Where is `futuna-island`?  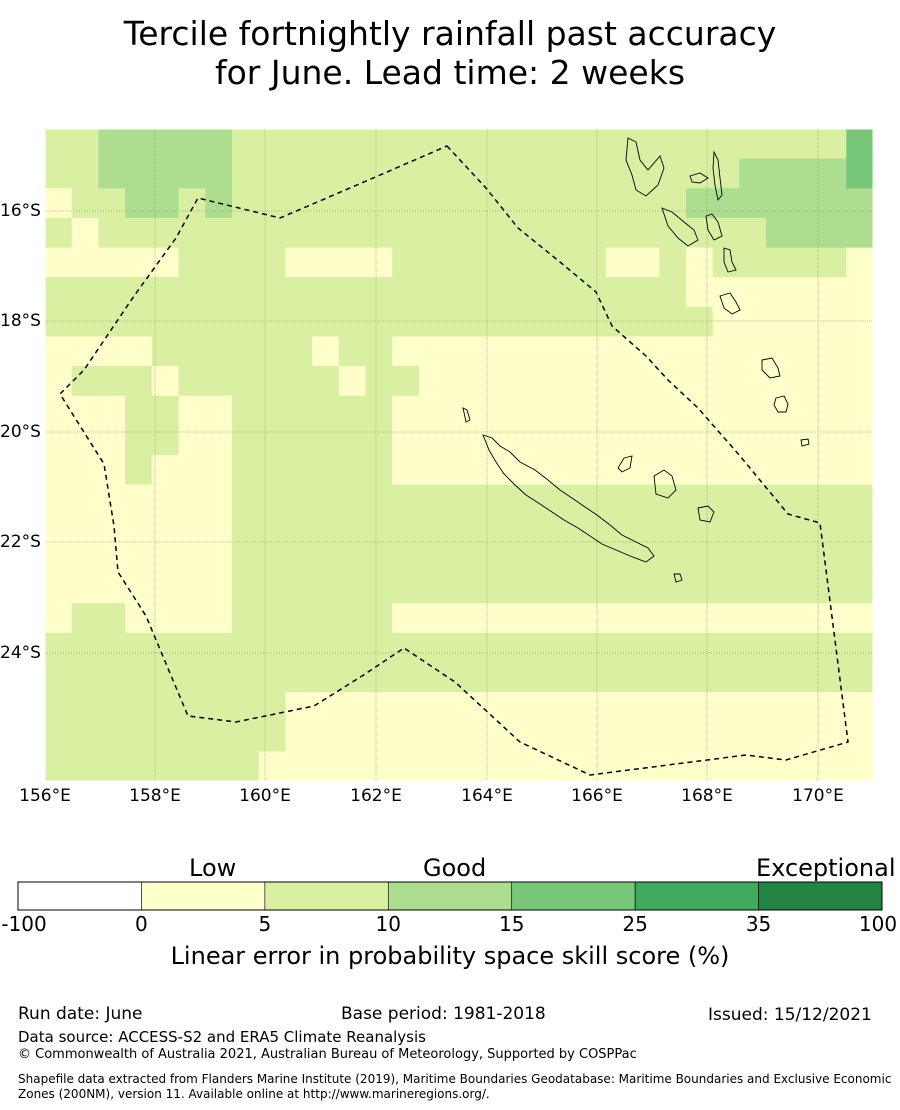 futuna-island is located at coordinates (781, 404).